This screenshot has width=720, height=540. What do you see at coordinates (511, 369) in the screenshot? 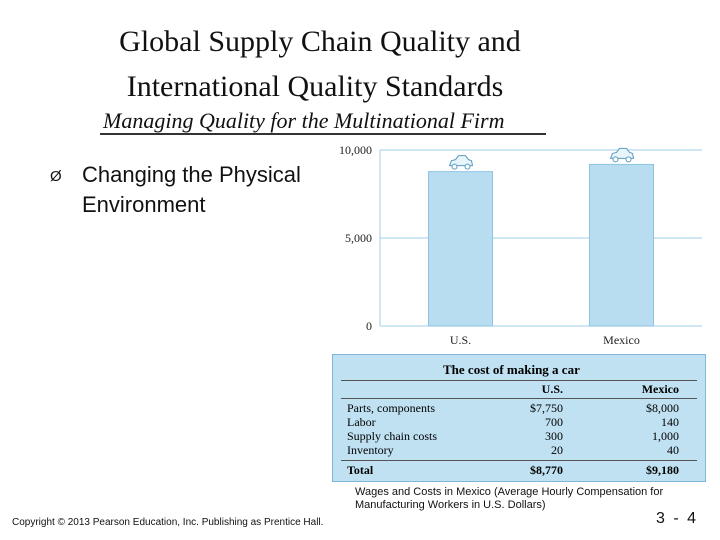
I see `table-title: The cost of making a car` at bounding box center [511, 369].